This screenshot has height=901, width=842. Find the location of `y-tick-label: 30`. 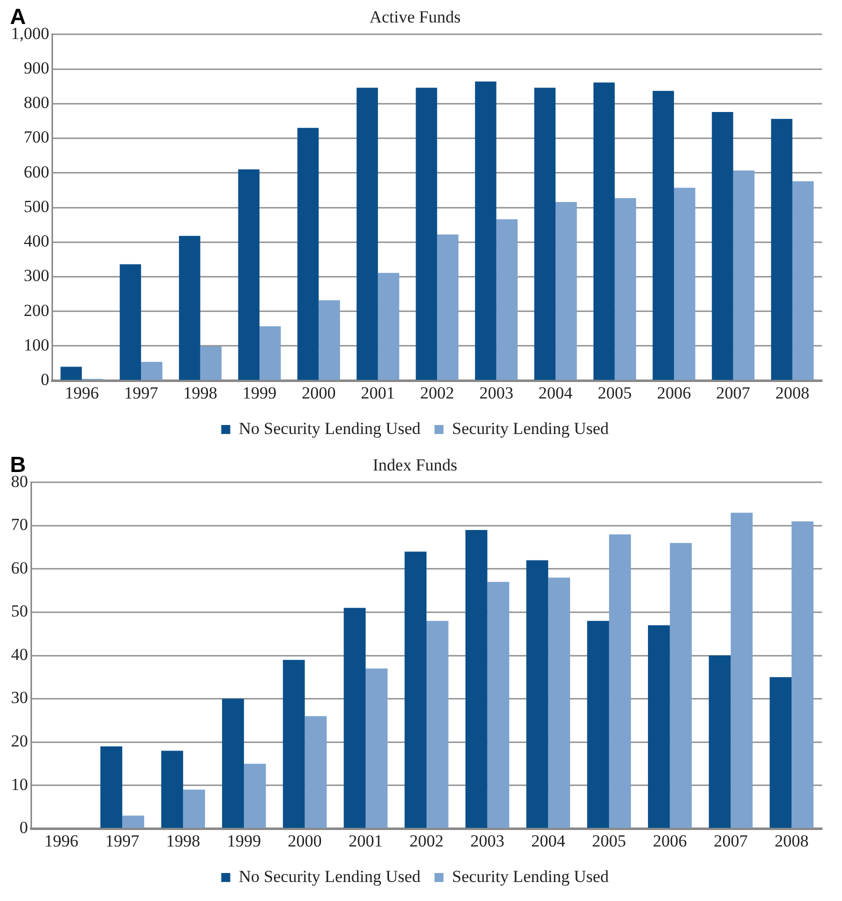

y-tick-label: 30 is located at coordinates (19, 698).